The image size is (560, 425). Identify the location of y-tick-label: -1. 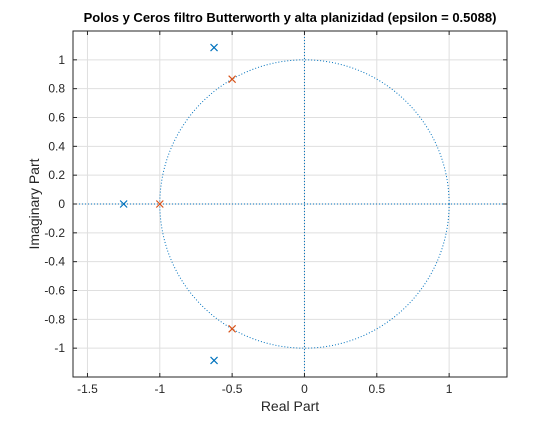
(59, 348).